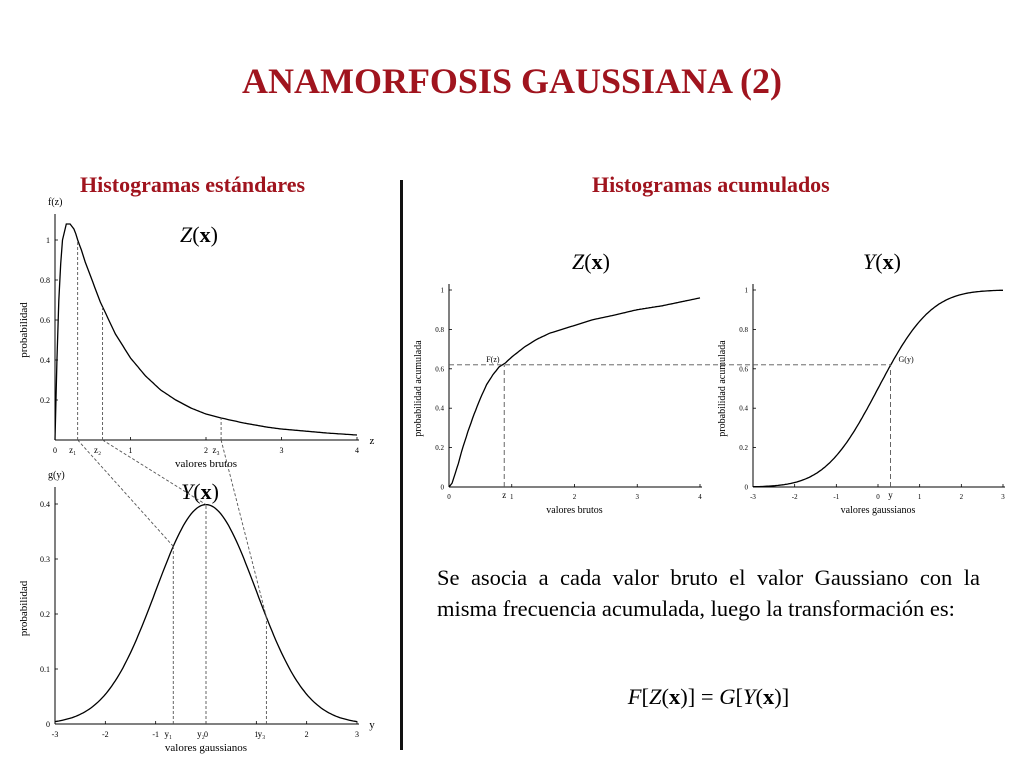 The width and height of the screenshot is (1024, 768). What do you see at coordinates (216, 450) in the screenshot?
I see `marker-label: z₃` at bounding box center [216, 450].